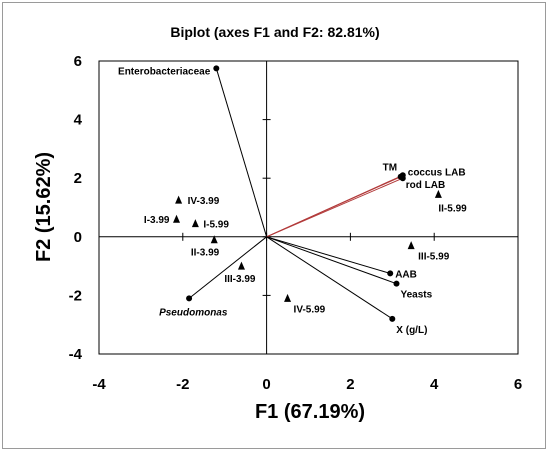 The height and width of the screenshot is (453, 550). Describe the element at coordinates (350, 384) in the screenshot. I see `x-tick-label: 2` at that location.